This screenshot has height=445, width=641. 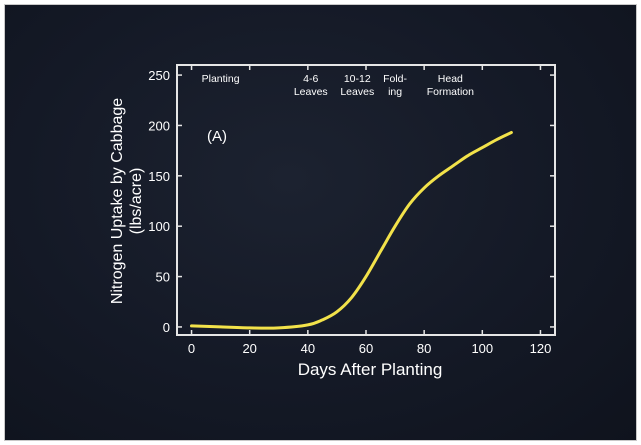 What do you see at coordinates (191, 348) in the screenshot?
I see `x-tick-label: 0` at bounding box center [191, 348].